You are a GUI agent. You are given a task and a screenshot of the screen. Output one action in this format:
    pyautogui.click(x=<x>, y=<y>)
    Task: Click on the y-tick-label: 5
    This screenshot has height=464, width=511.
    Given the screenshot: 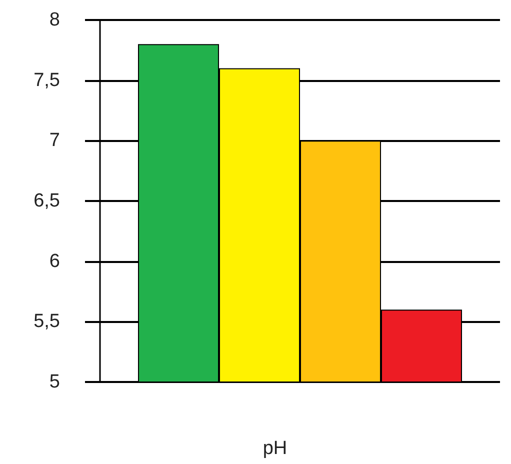 What is the action you would take?
    pyautogui.click(x=54, y=382)
    